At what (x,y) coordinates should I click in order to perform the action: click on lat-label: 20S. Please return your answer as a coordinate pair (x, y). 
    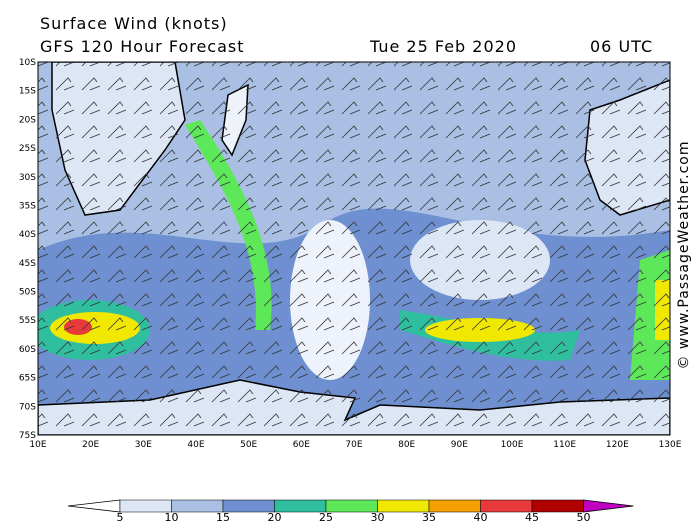
    Looking at the image, I should click on (27, 120).